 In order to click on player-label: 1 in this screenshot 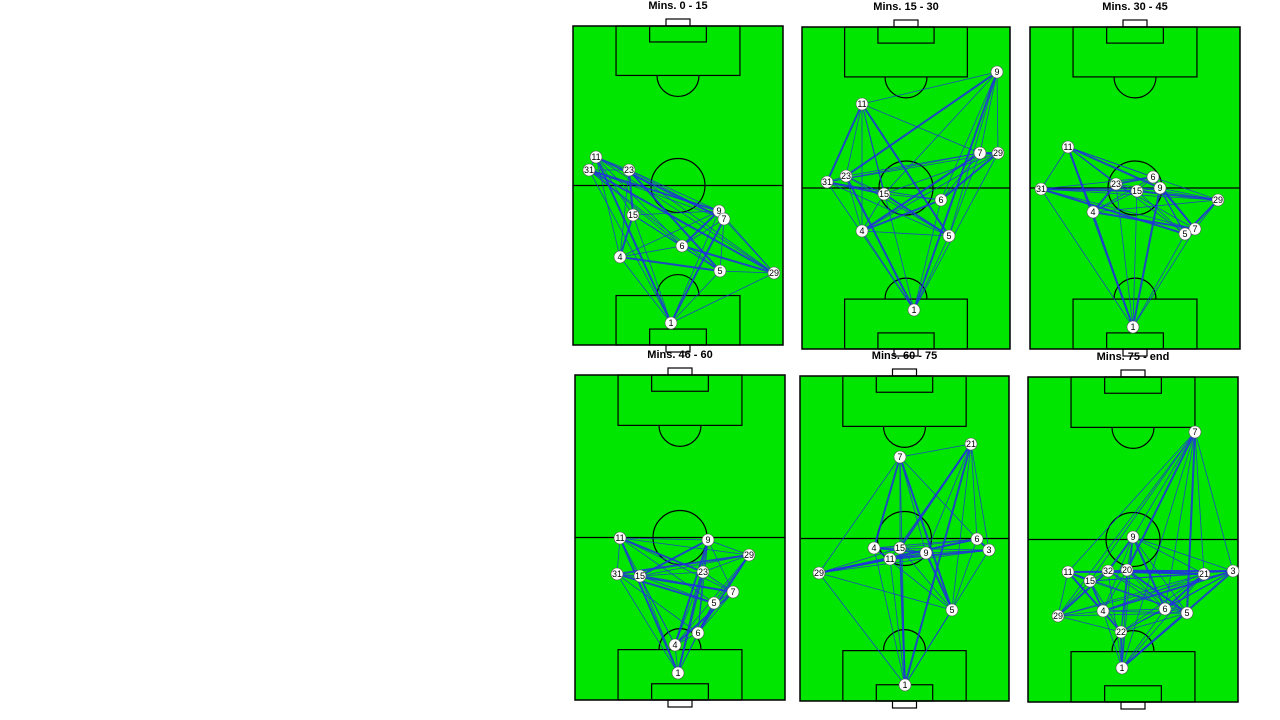, I will do `click(1132, 327)`.